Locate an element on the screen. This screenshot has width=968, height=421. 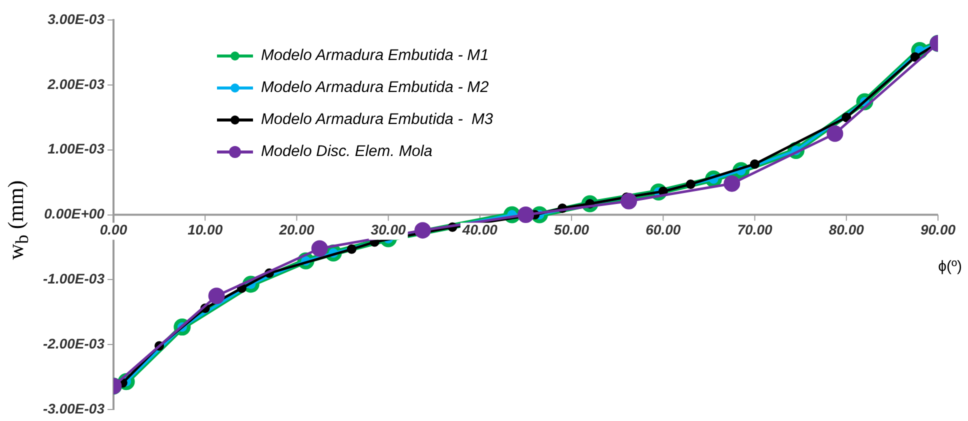
legend-label: Modelo Armadura Embutida - M1 is located at coordinates (375, 56).